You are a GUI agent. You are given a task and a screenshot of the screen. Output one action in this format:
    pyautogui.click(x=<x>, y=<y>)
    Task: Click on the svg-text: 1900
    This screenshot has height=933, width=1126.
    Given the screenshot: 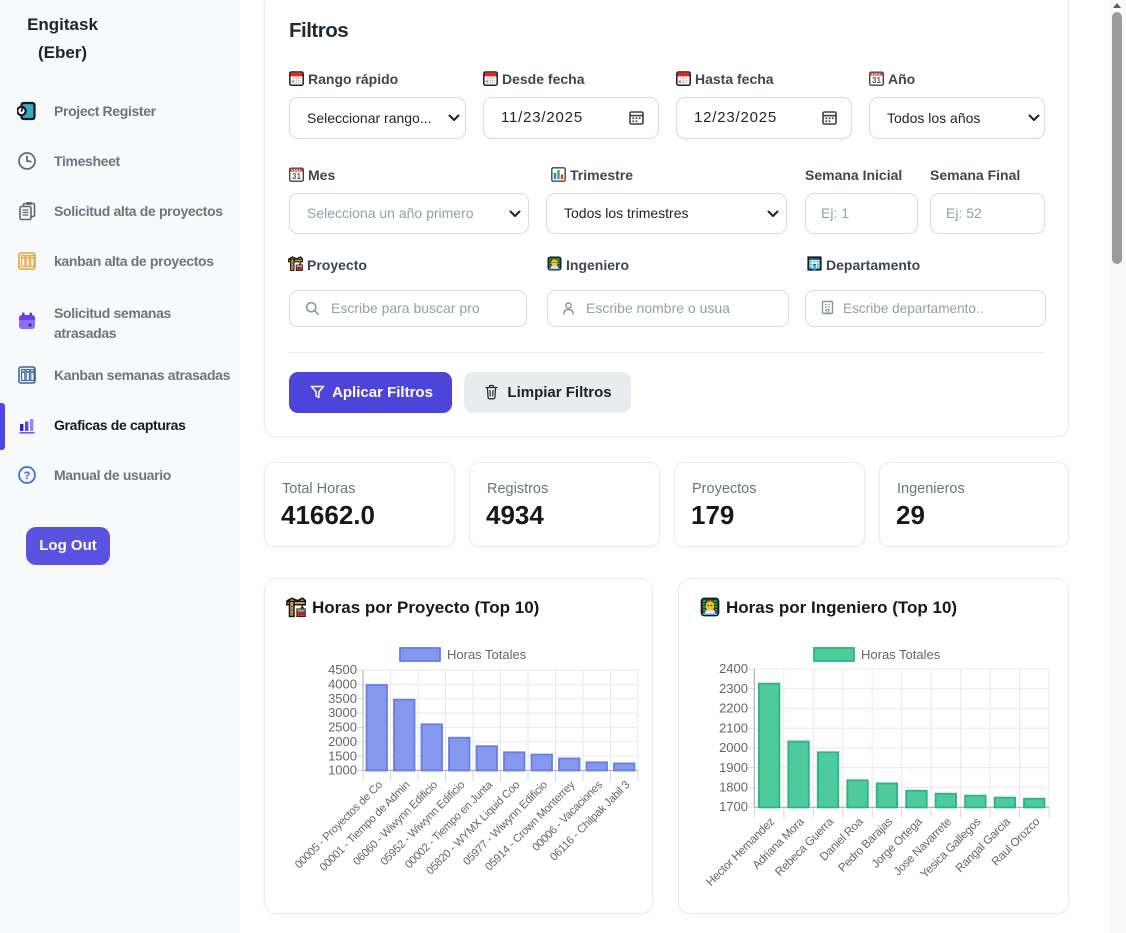 What is the action you would take?
    pyautogui.click(x=733, y=767)
    